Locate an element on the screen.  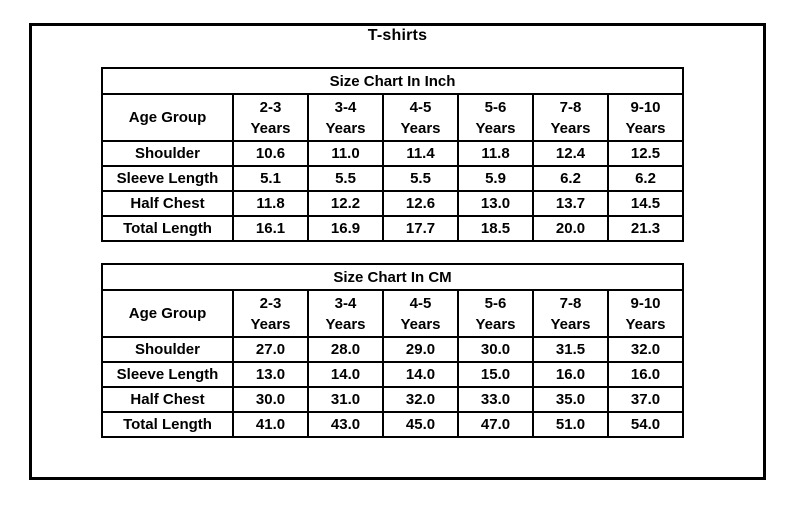
table-title: Size Chart In CM is located at coordinates (392, 277).